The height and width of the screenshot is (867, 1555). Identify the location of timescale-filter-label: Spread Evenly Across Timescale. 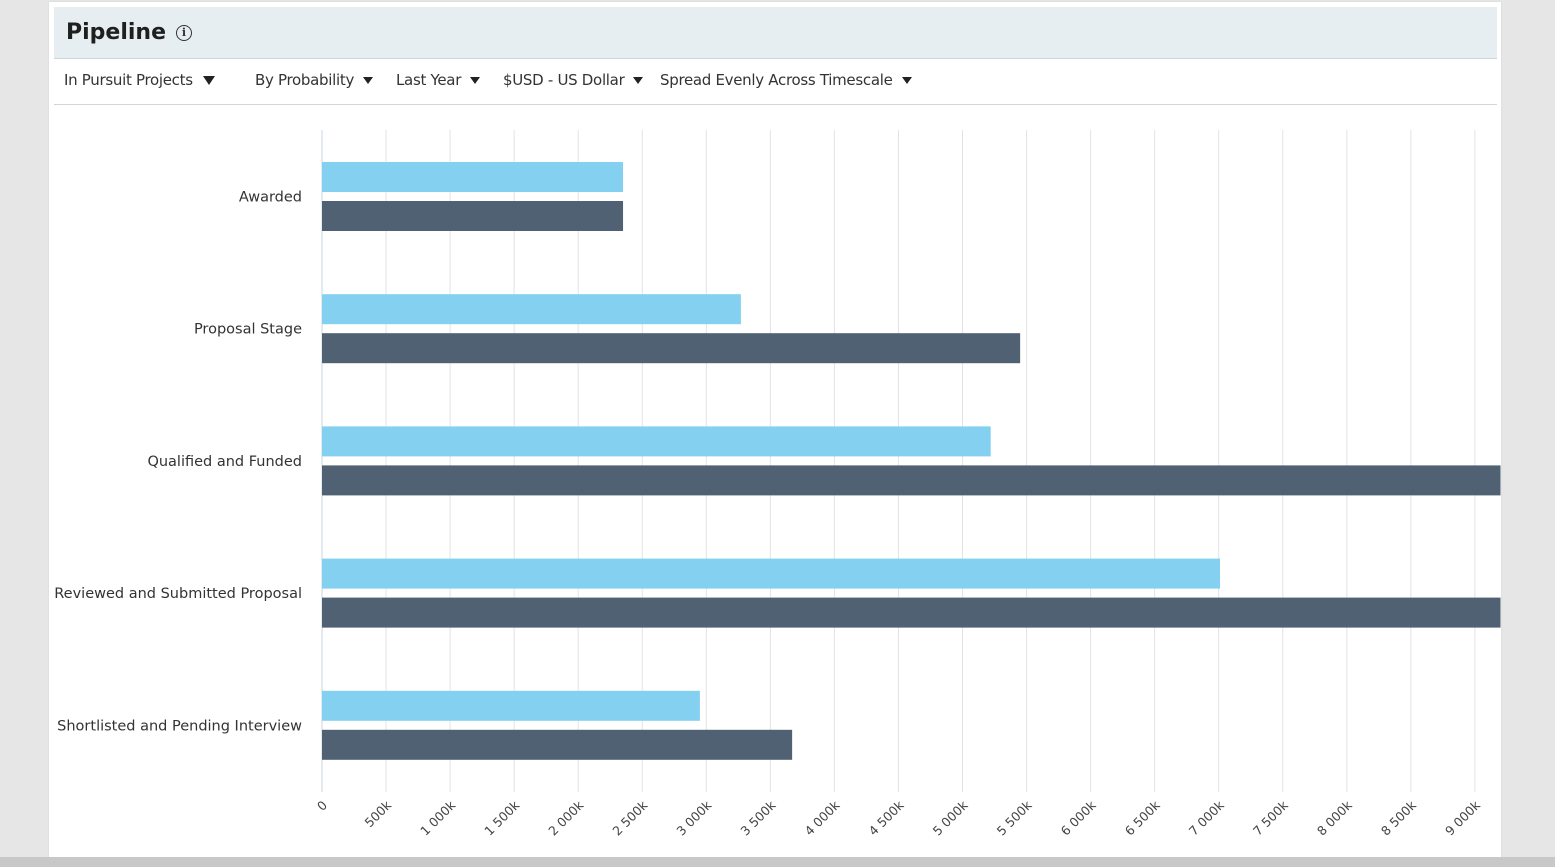
(776, 80).